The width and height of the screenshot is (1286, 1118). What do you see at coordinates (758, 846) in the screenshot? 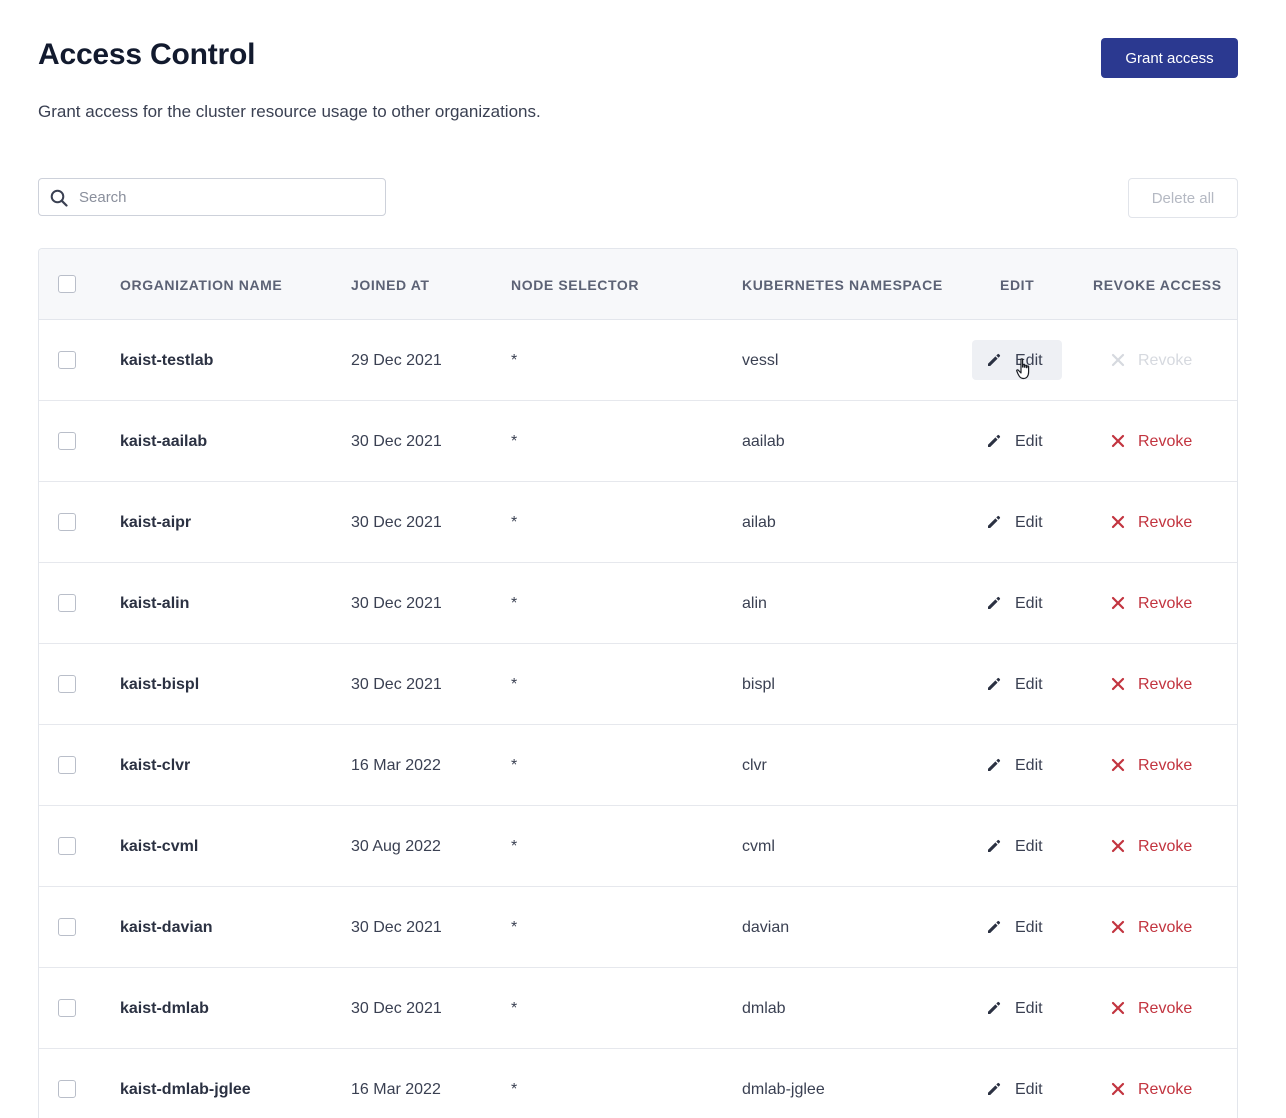
I see `kubernetes-namespace: cvml` at bounding box center [758, 846].